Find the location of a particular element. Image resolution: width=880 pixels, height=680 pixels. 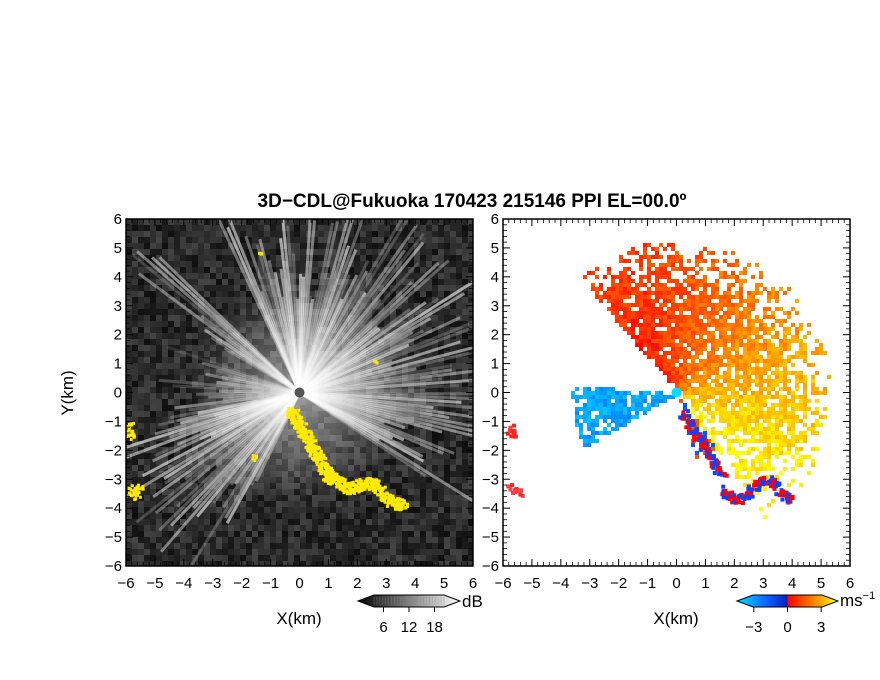

snr-y-tick-label: −1 is located at coordinates (113, 421).